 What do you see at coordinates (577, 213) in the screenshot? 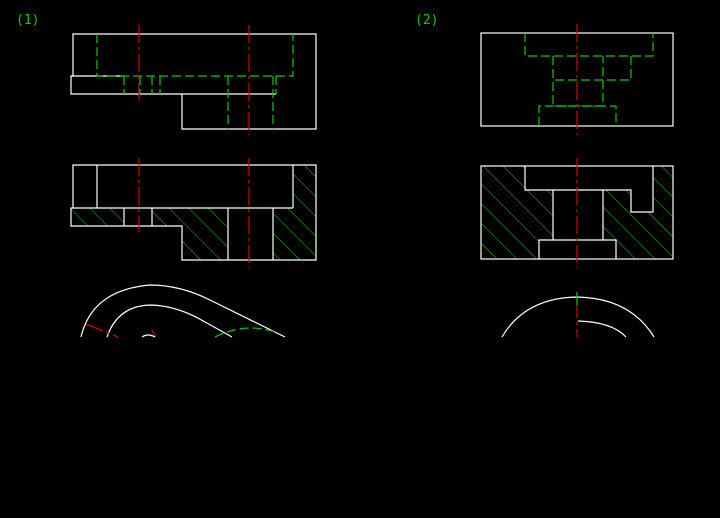
I see `fig2-section-view` at bounding box center [577, 213].